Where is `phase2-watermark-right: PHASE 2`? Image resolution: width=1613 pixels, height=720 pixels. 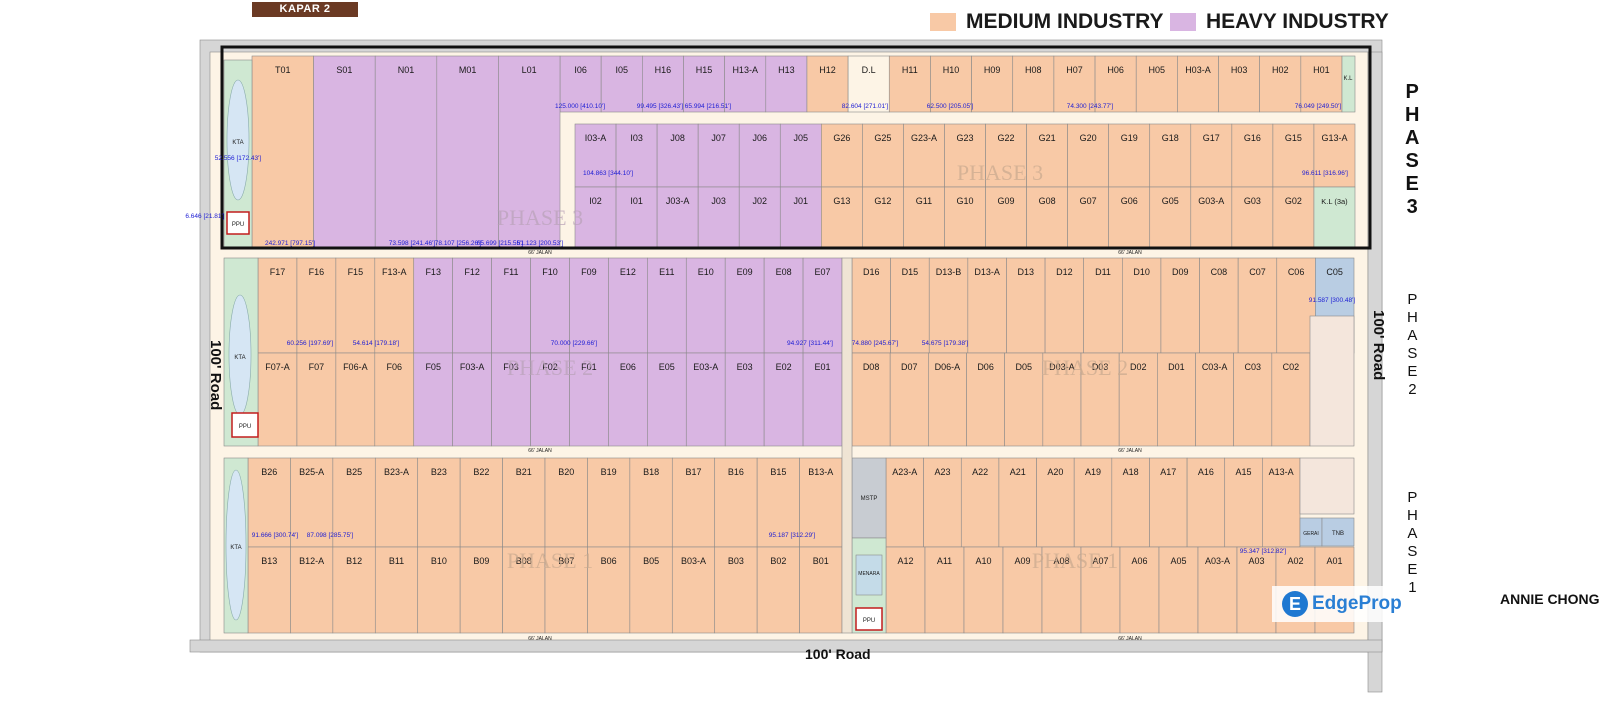 phase2-watermark-right: PHASE 2 is located at coordinates (1085, 367).